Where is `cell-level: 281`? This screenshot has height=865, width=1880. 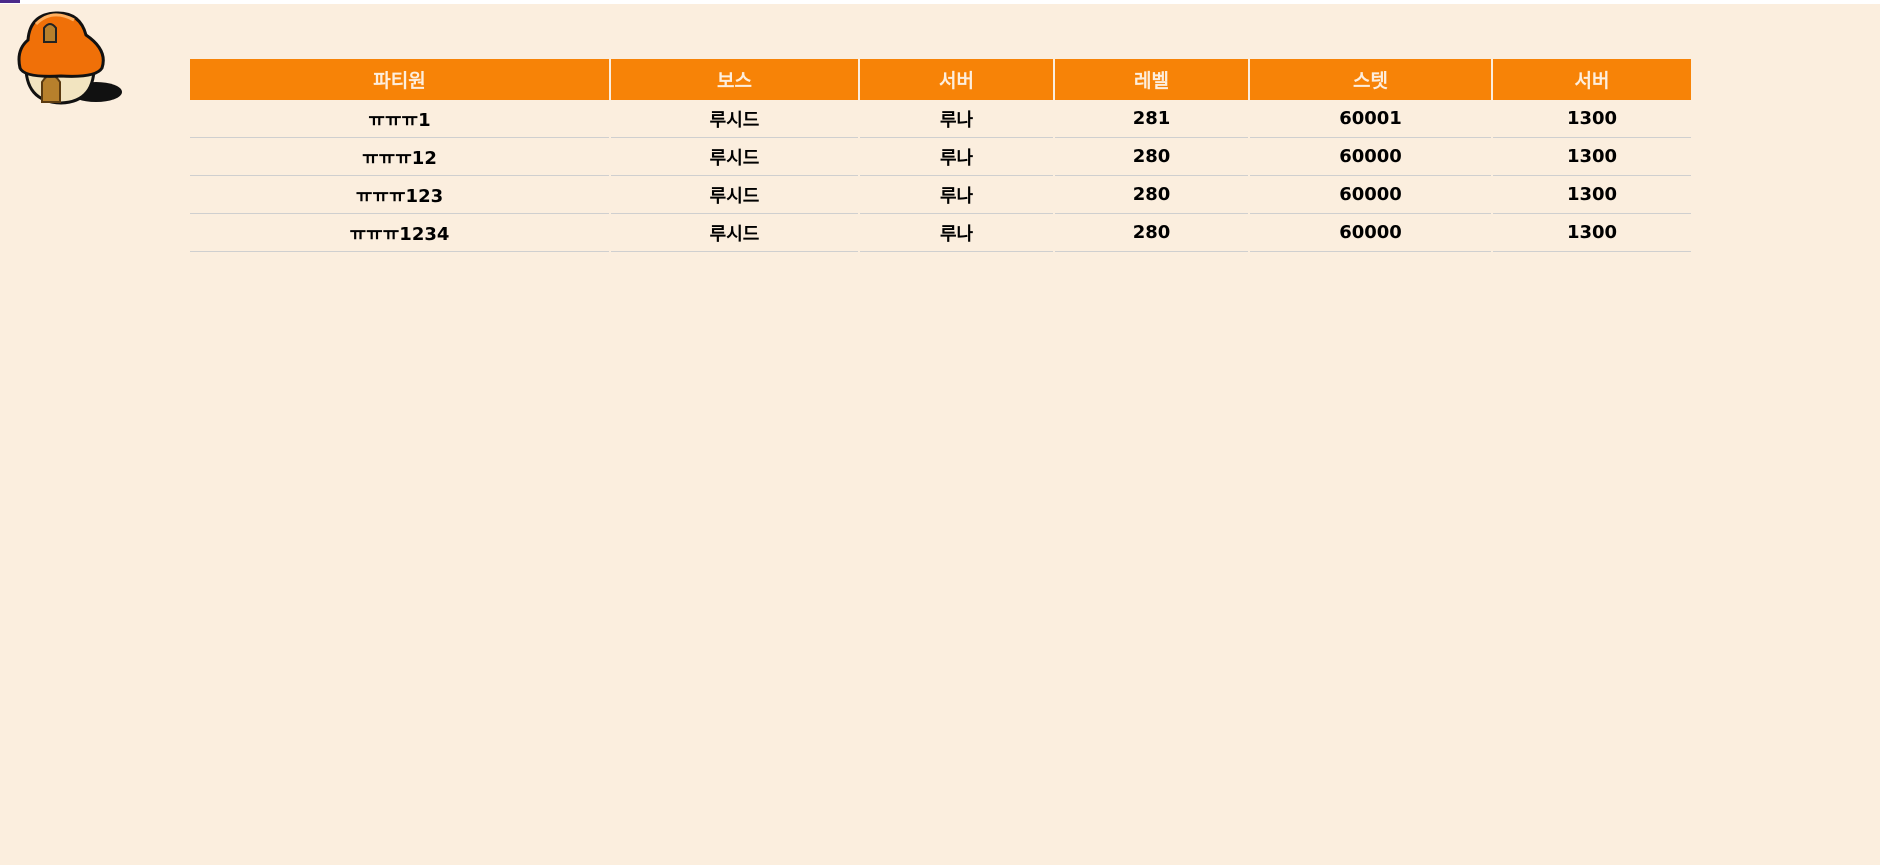
cell-level: 281 is located at coordinates (1151, 119).